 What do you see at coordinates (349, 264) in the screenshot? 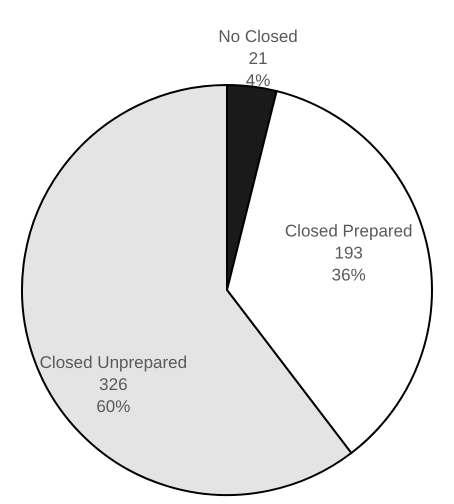
I see `data-label: 193 36%` at bounding box center [349, 264].